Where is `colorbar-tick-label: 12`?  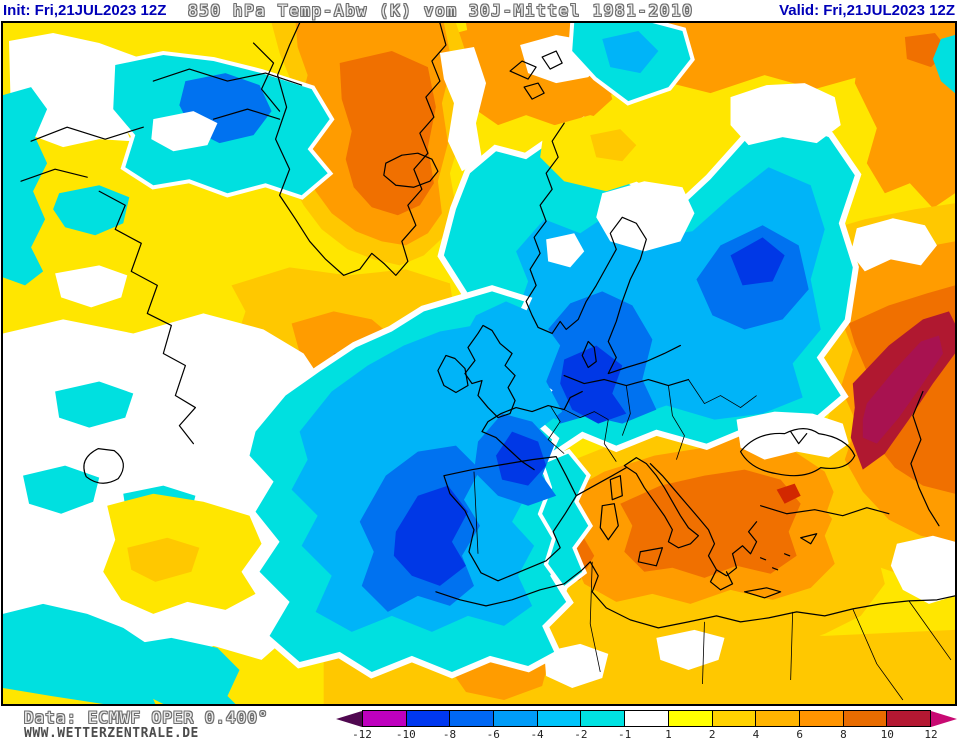 colorbar-tick-label: 12 is located at coordinates (931, 734).